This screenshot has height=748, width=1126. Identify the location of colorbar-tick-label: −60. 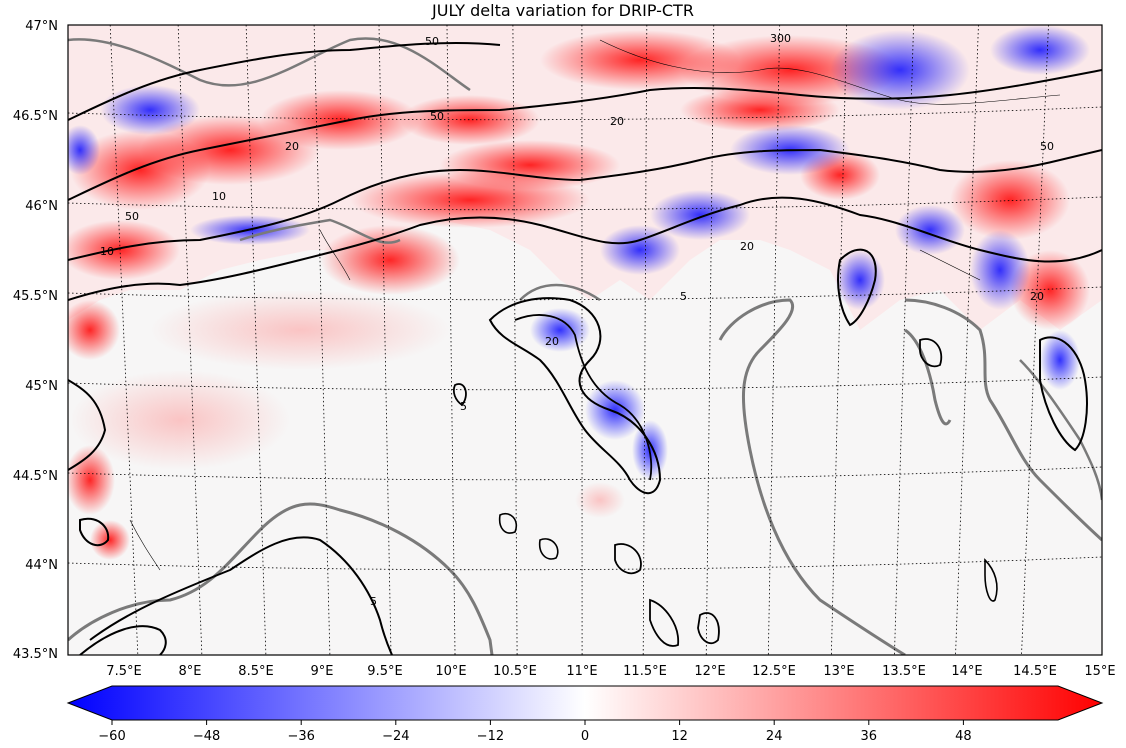
(111, 736).